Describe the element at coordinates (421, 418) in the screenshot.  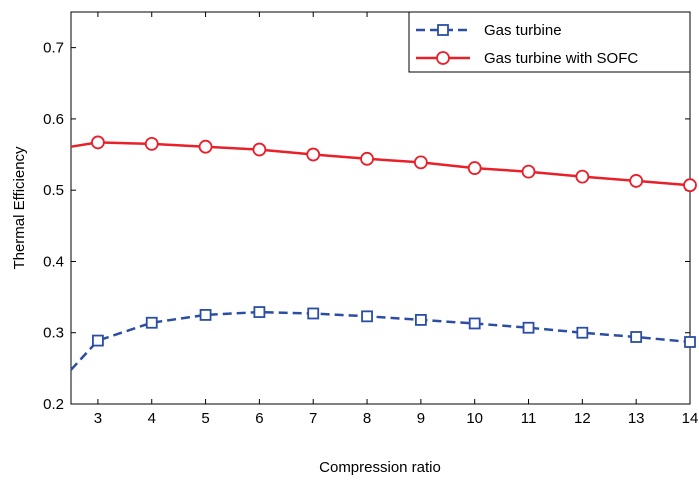
I see `x-tick-label: 9` at that location.